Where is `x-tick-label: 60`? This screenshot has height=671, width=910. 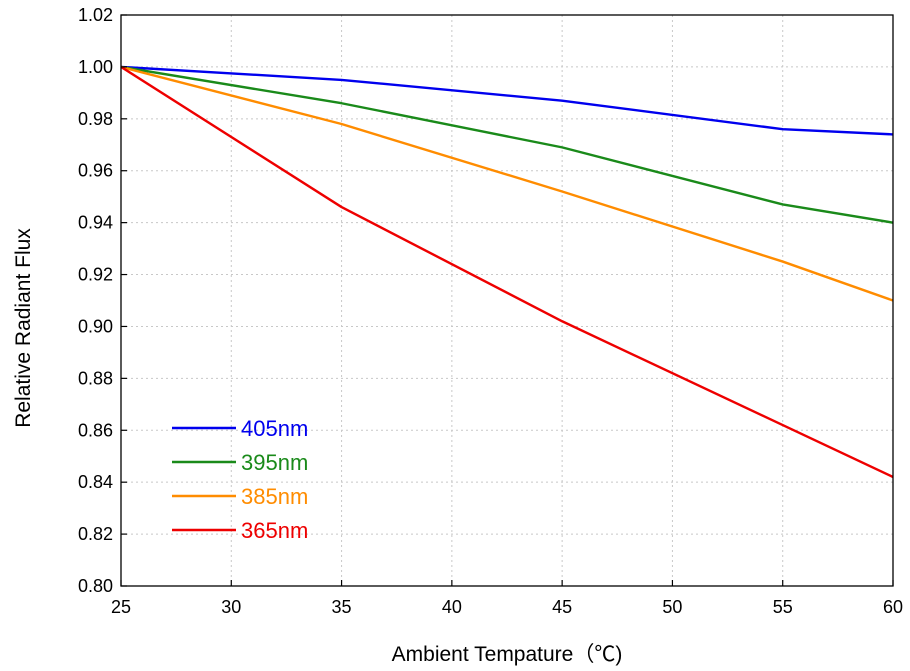
x-tick-label: 60 is located at coordinates (893, 607).